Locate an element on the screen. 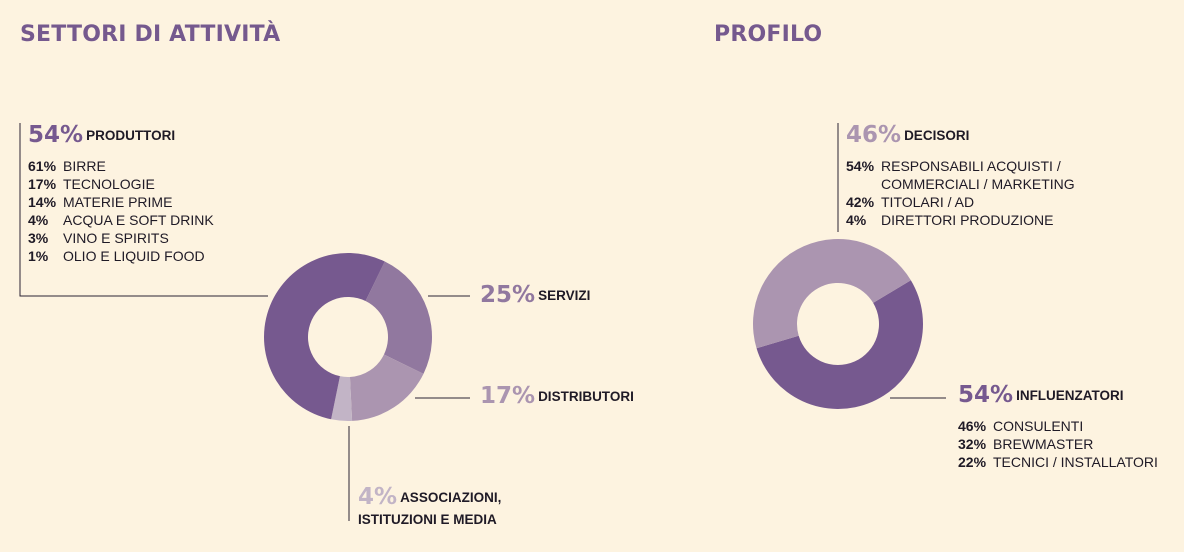 The image size is (1184, 552). pct-decisori: 46% is located at coordinates (874, 135).